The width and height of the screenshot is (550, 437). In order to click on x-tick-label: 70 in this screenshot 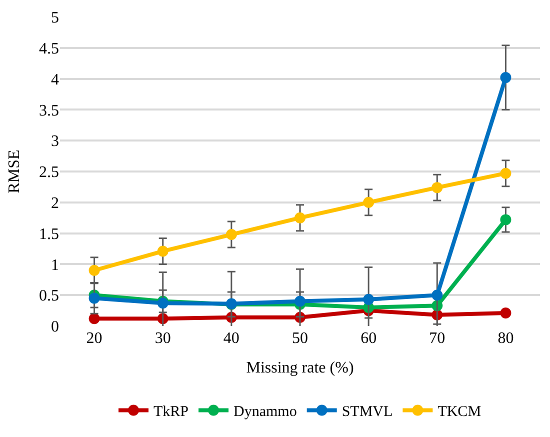, I will do `click(437, 338)`.